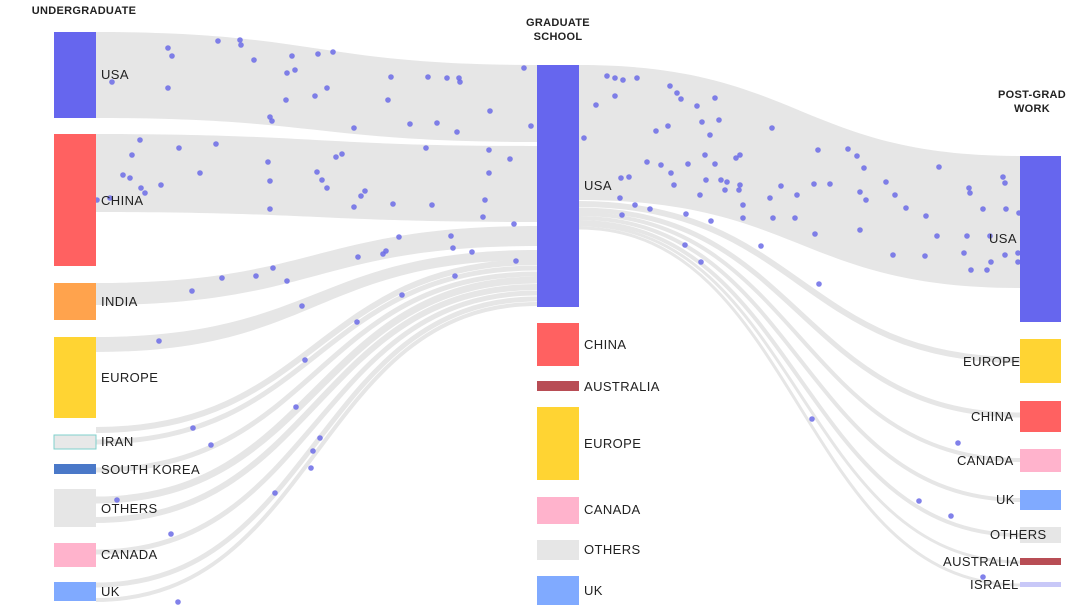  I want to click on node-label-post-others: OTHERS, so click(1018, 534).